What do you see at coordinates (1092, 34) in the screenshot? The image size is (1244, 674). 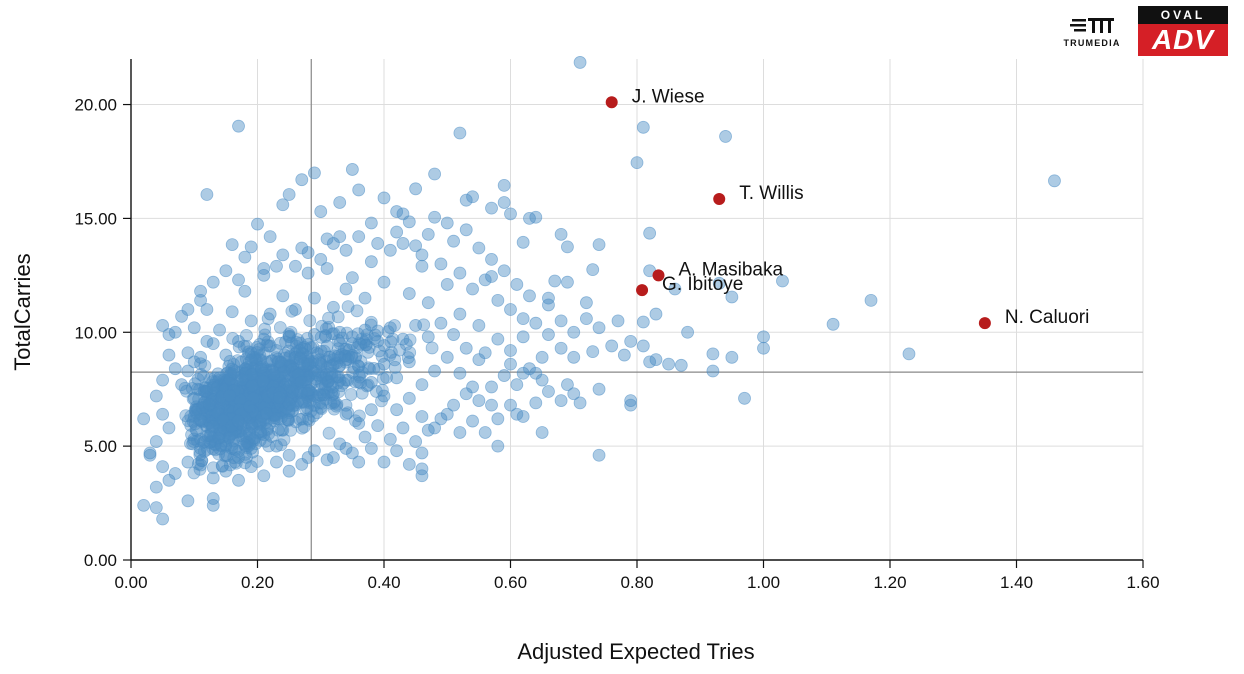 I see `trumedia-logo: TRUMEDIA` at bounding box center [1092, 34].